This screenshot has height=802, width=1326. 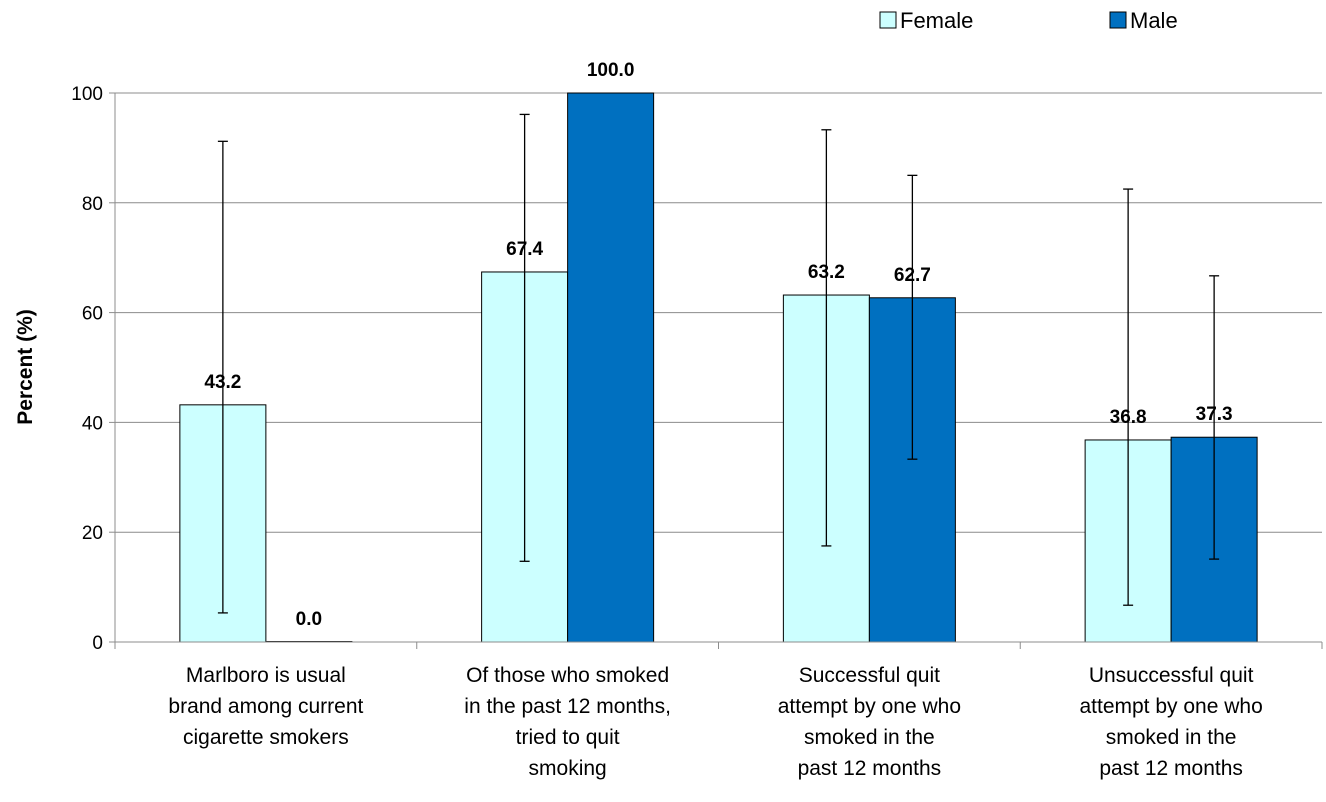 I want to click on bar-male, so click(x=611, y=367).